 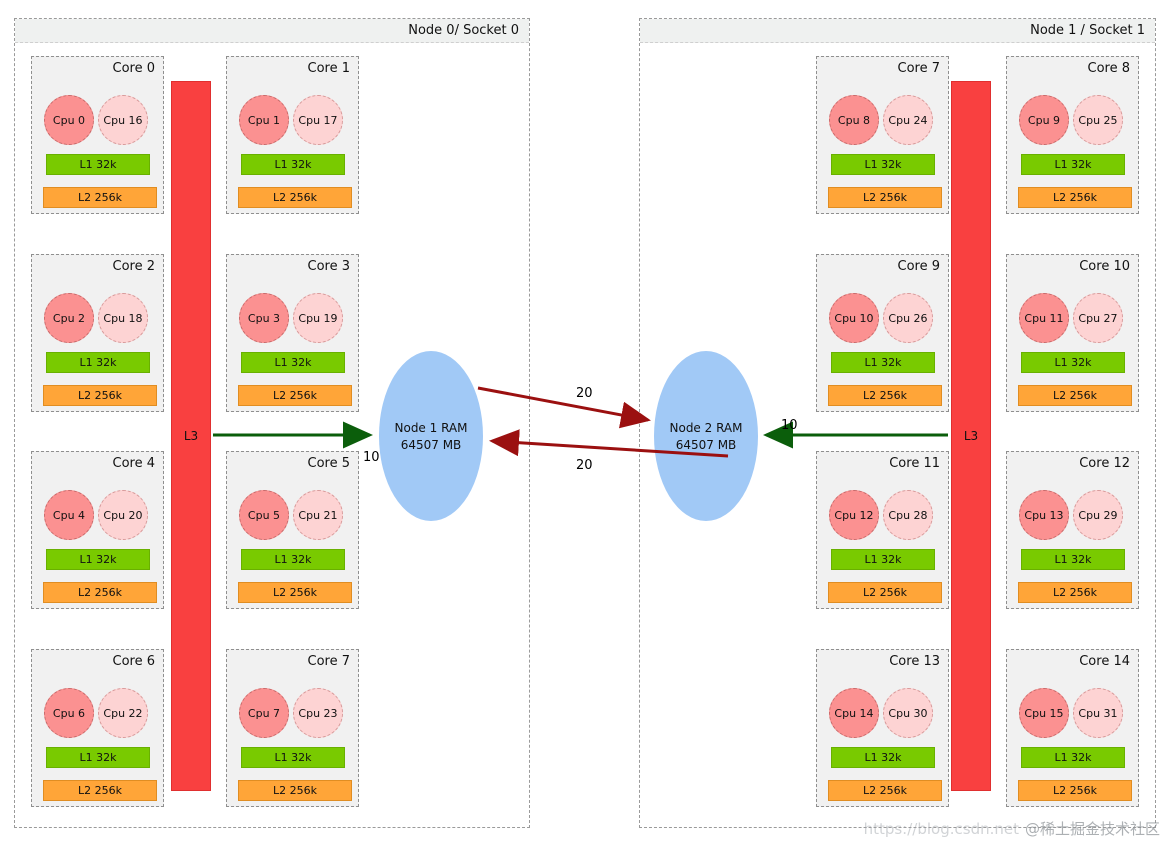 I want to click on watermark: https://blog.csdn.net @稀土掘金技术社区, so click(x=1012, y=828).